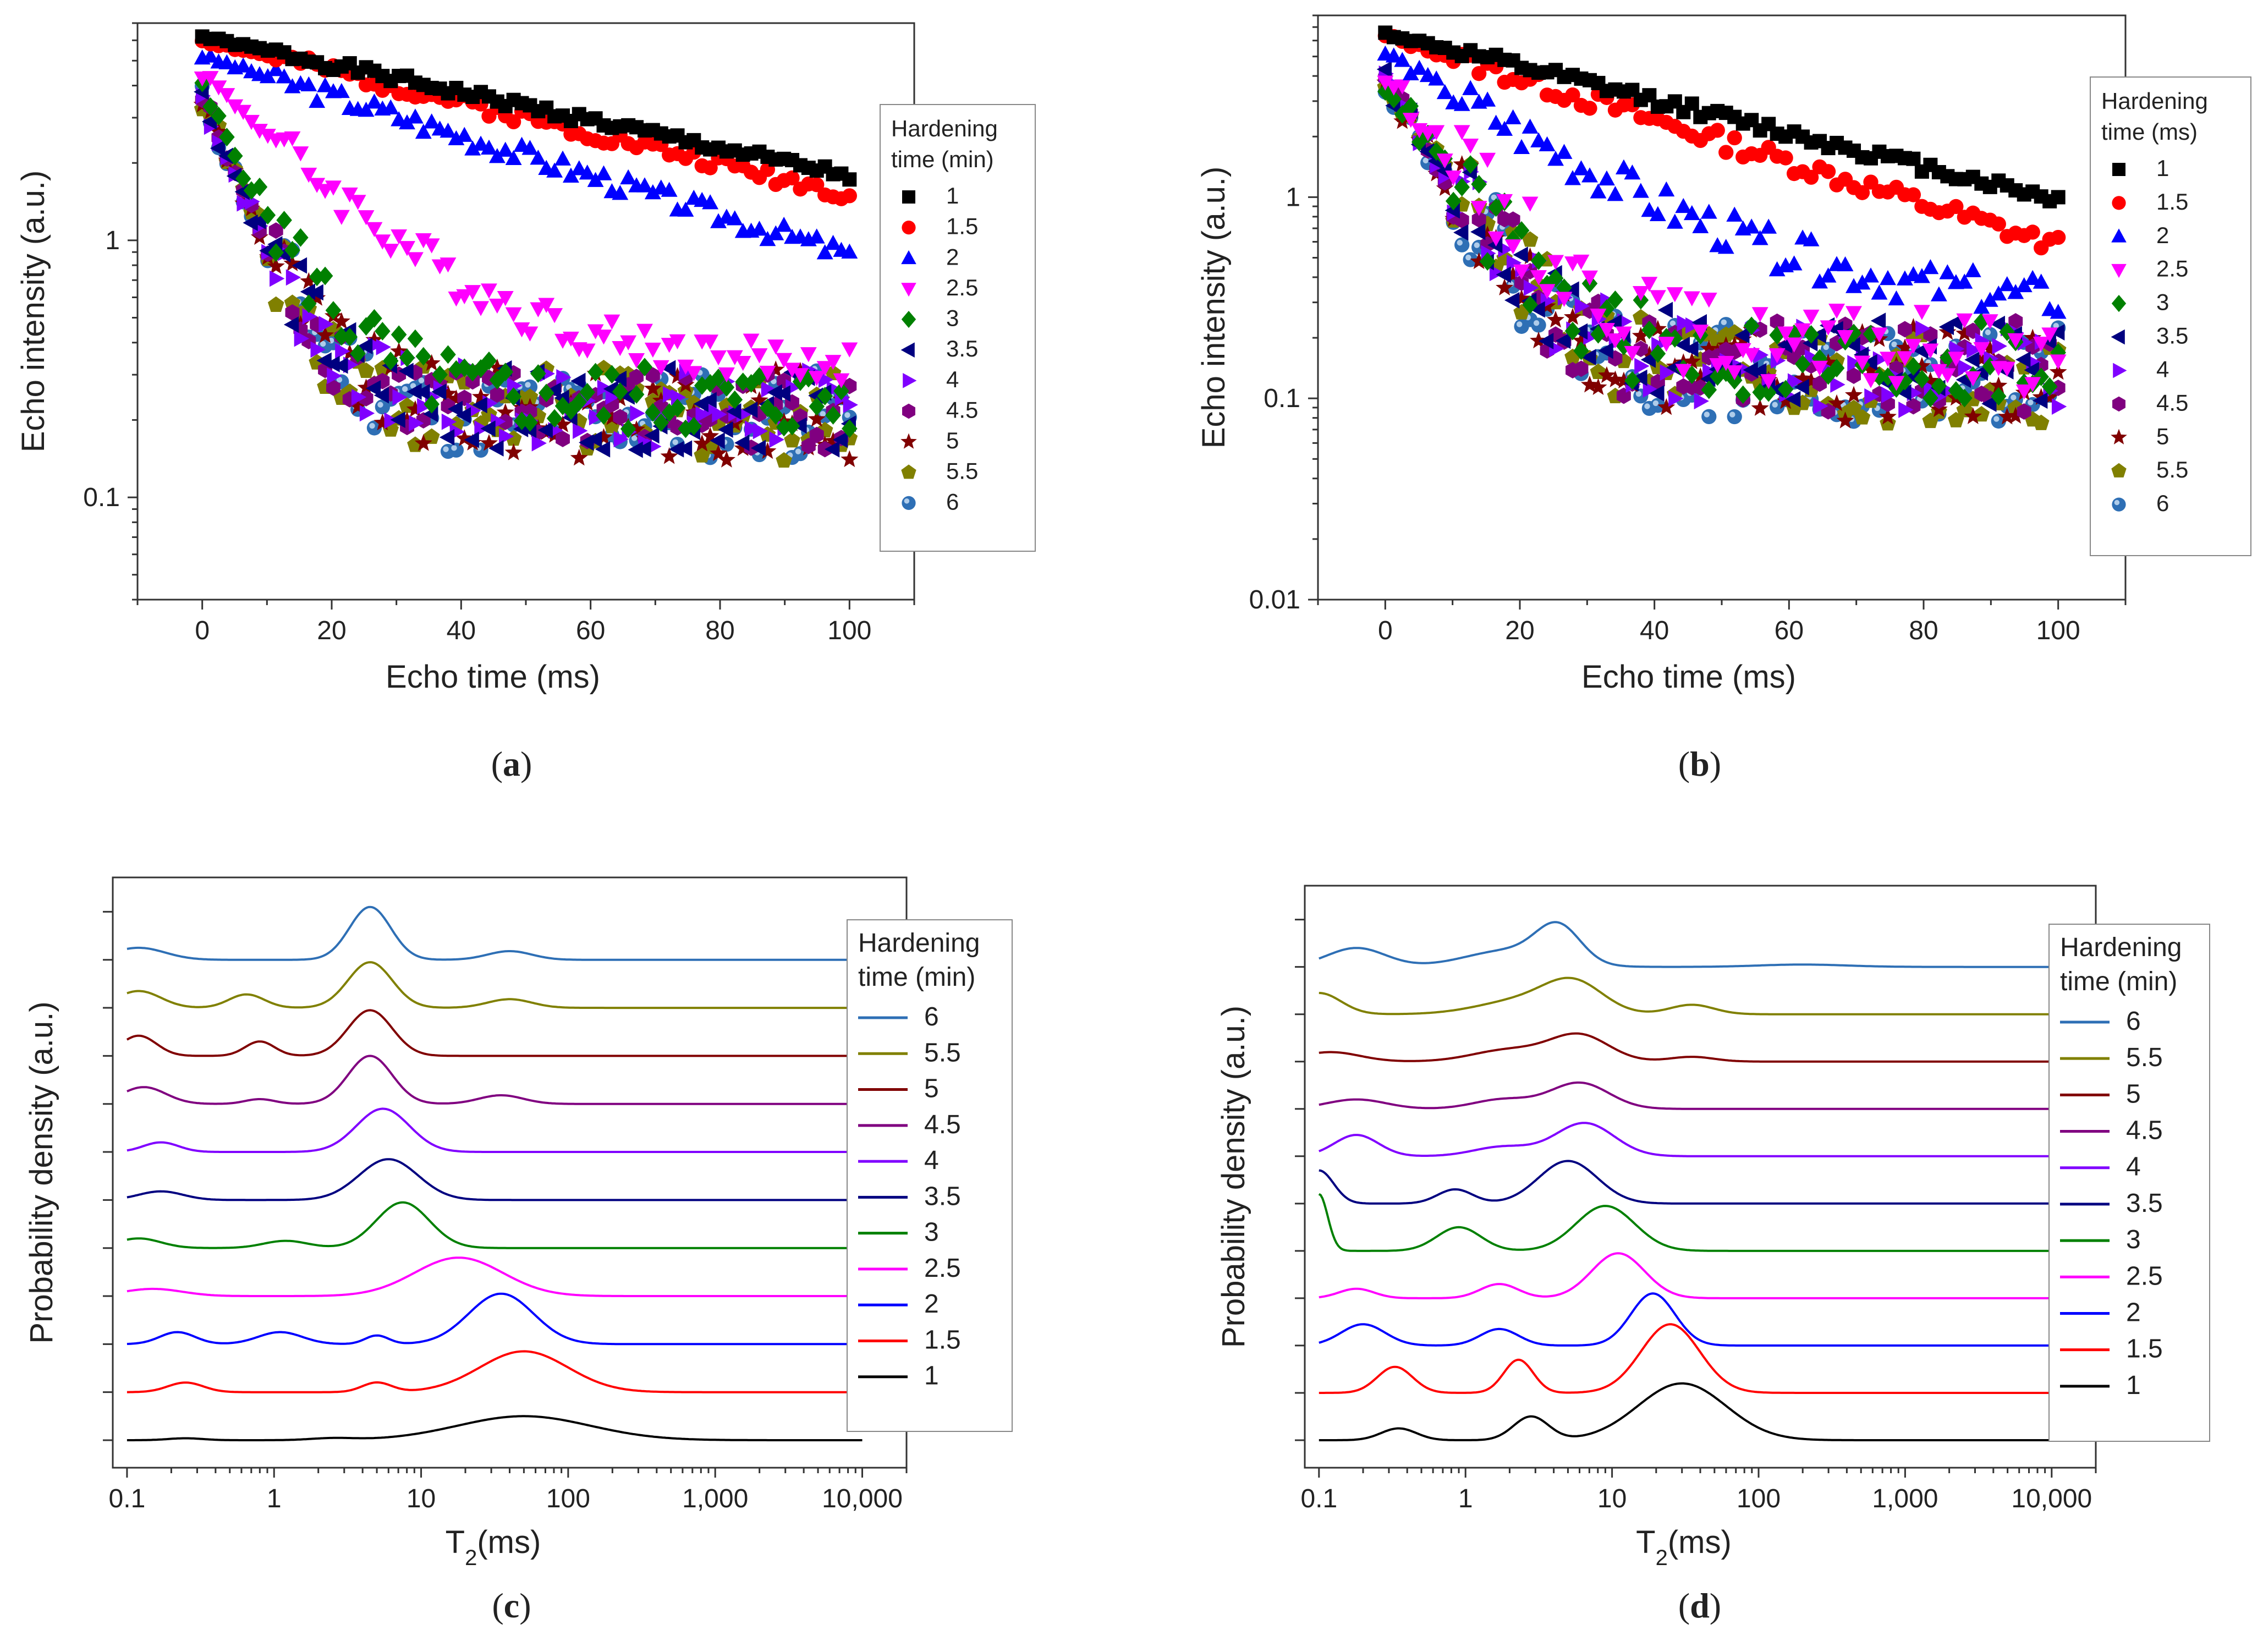  Describe the element at coordinates (1582, 369) in the screenshot. I see `point-b-4.5` at that location.